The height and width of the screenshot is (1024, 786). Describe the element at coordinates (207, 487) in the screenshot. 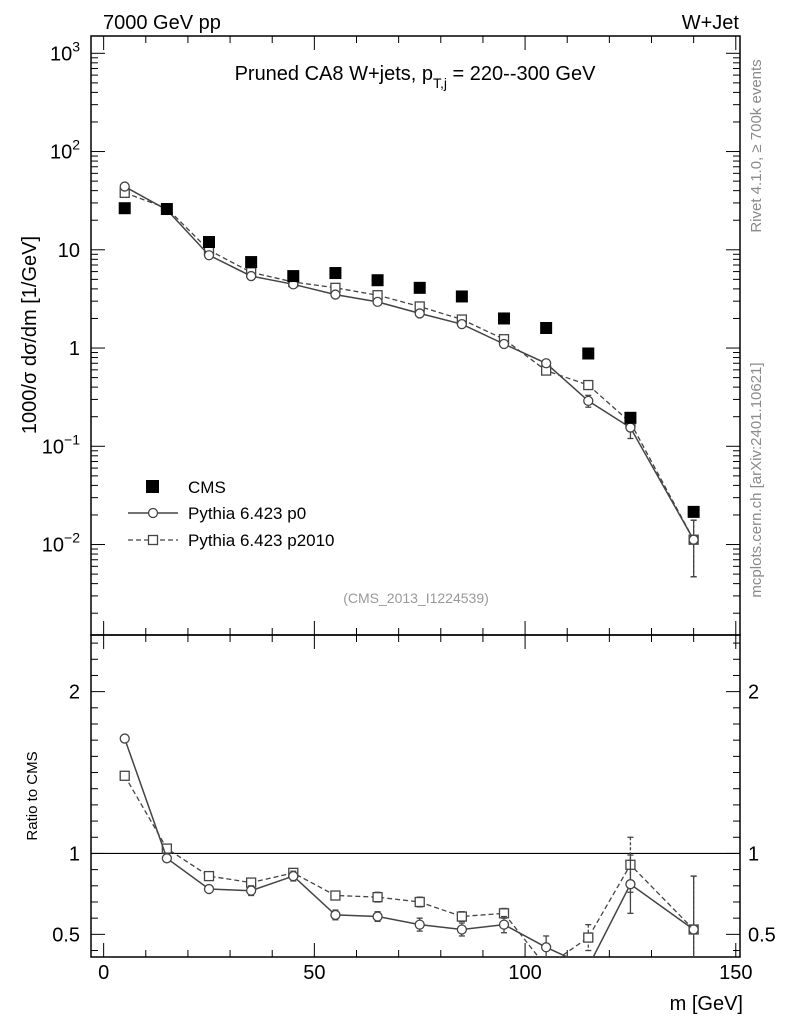

I see `legend-cms-label: CMS` at that location.